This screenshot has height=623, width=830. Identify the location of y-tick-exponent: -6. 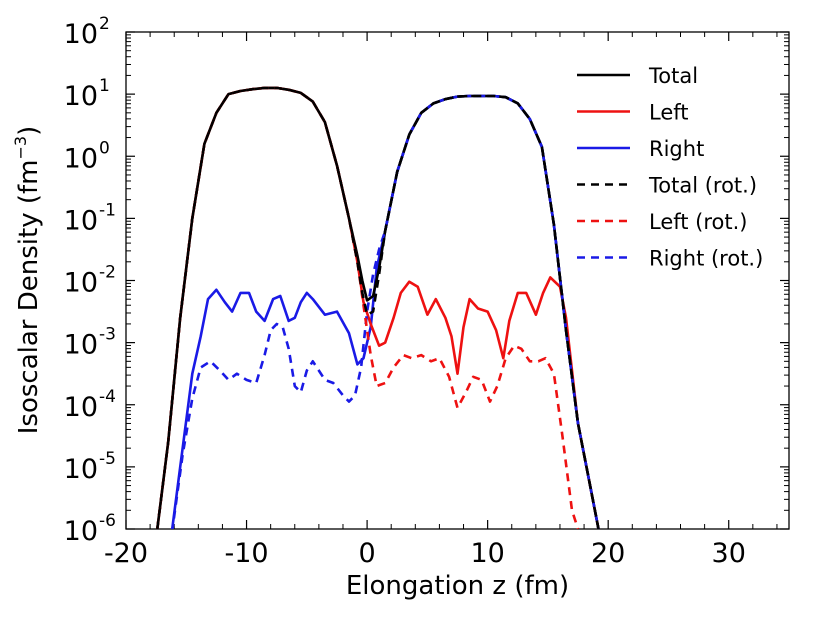
(107, 521).